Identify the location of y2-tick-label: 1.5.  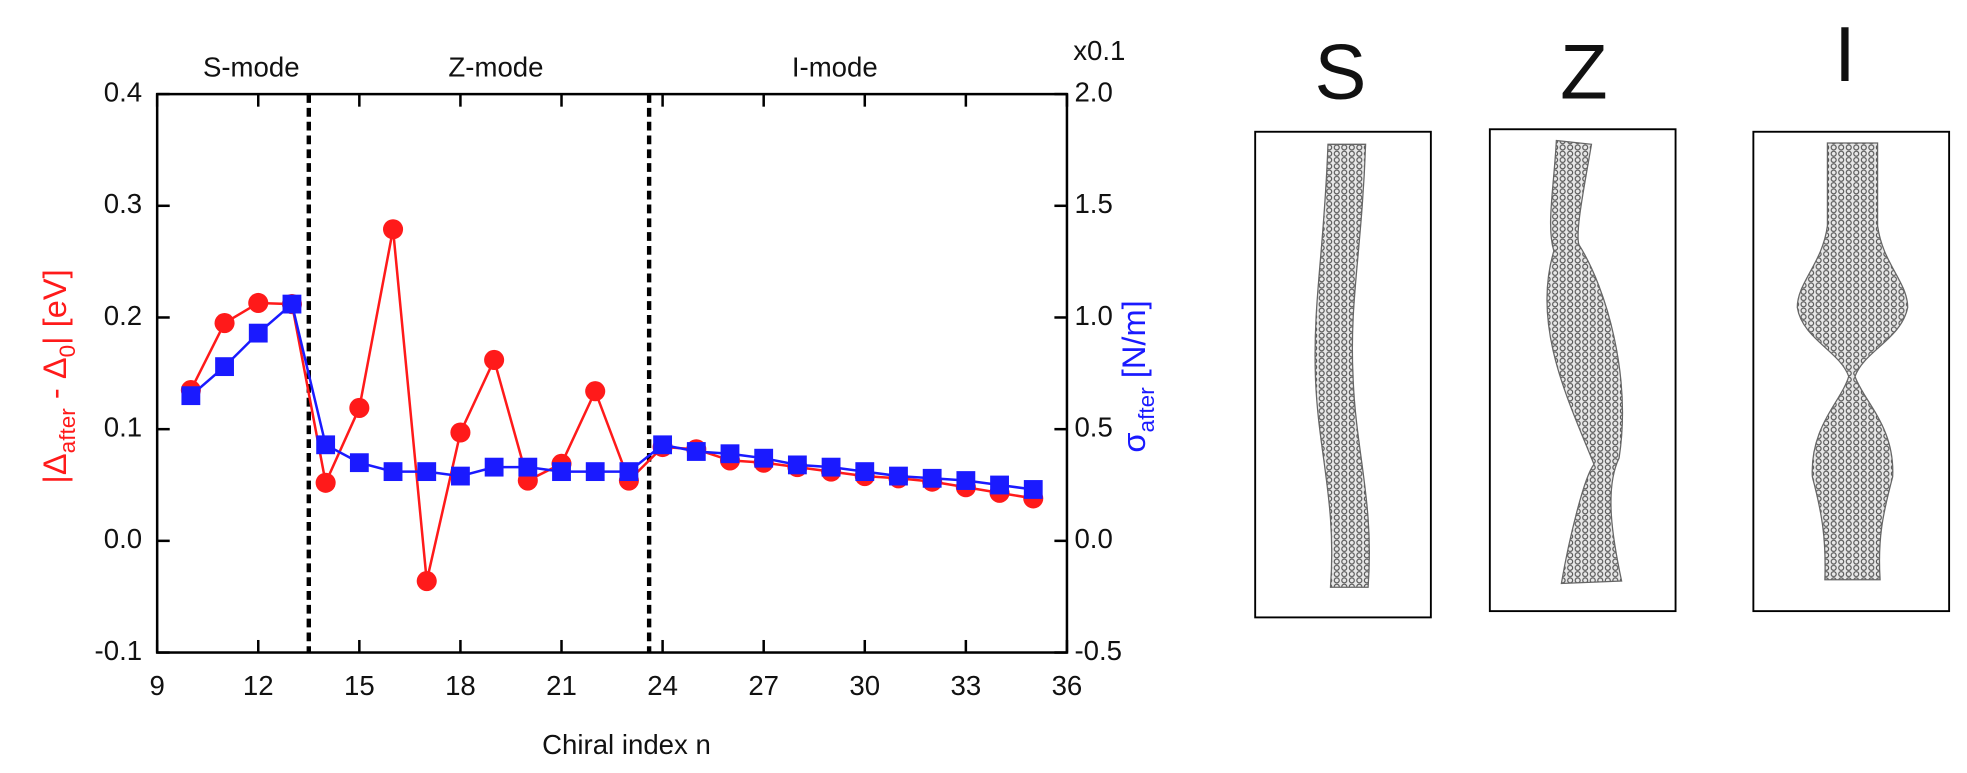
(1093, 203).